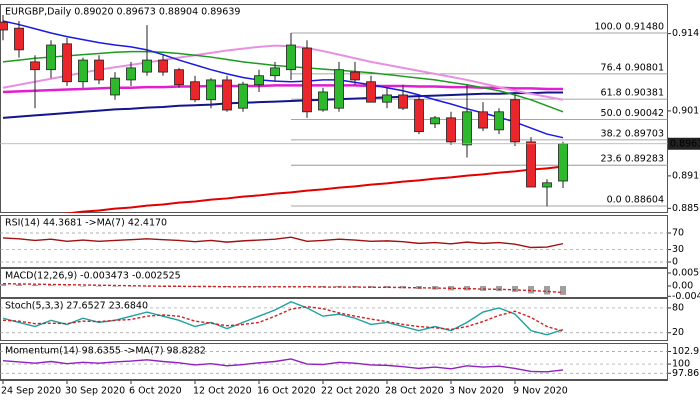 Image resolution: width=700 pixels, height=400 pixels. What do you see at coordinates (105, 351) in the screenshot?
I see `panel-title: Momentum(14) 98.6355 ->MA(7) 98.8282` at bounding box center [105, 351].